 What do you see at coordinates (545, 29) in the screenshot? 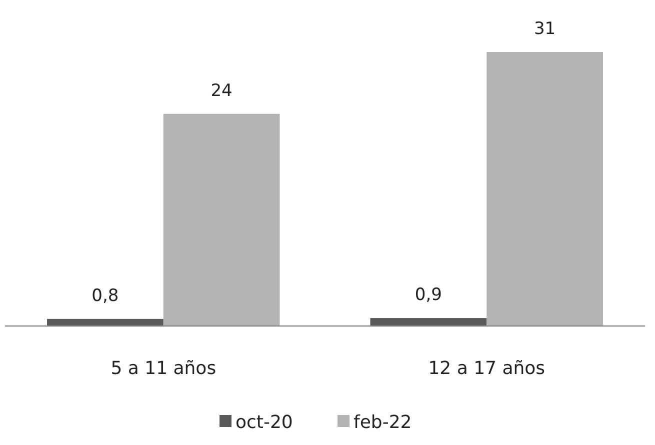
I see `data-label: 31` at bounding box center [545, 29].